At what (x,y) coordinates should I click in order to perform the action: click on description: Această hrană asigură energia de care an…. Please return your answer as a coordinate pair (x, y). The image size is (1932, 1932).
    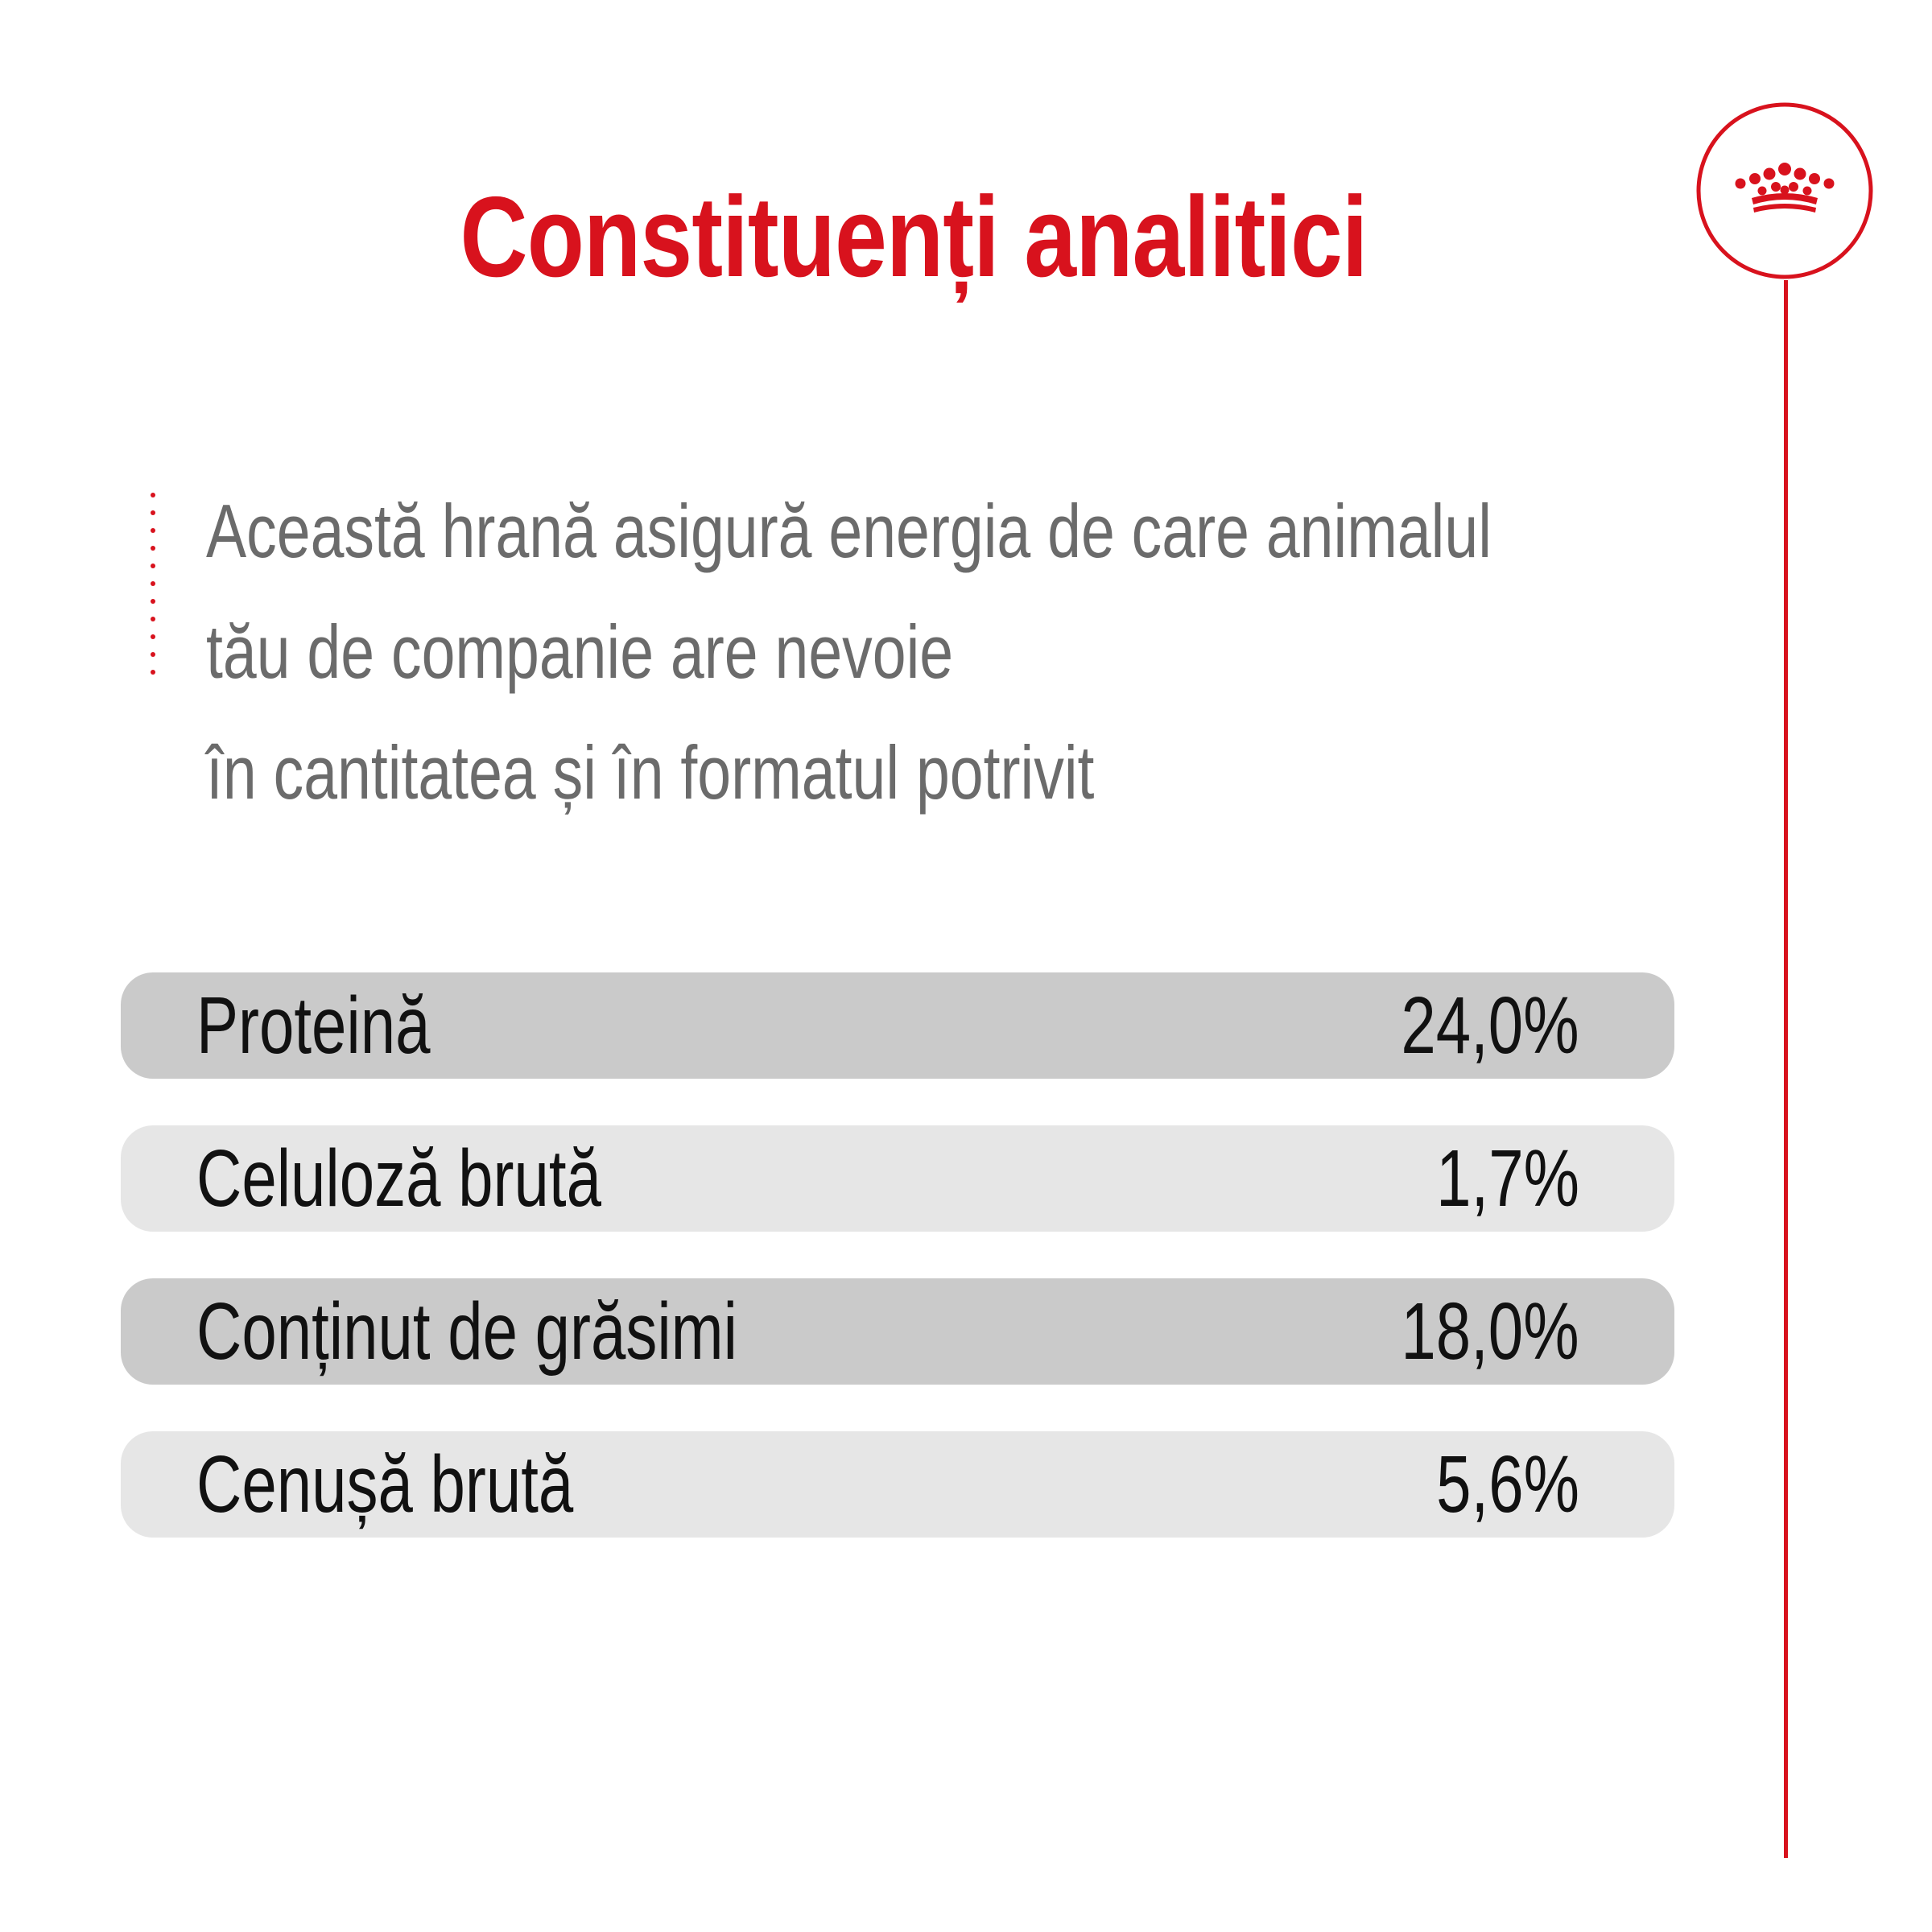
    Looking at the image, I should click on (849, 652).